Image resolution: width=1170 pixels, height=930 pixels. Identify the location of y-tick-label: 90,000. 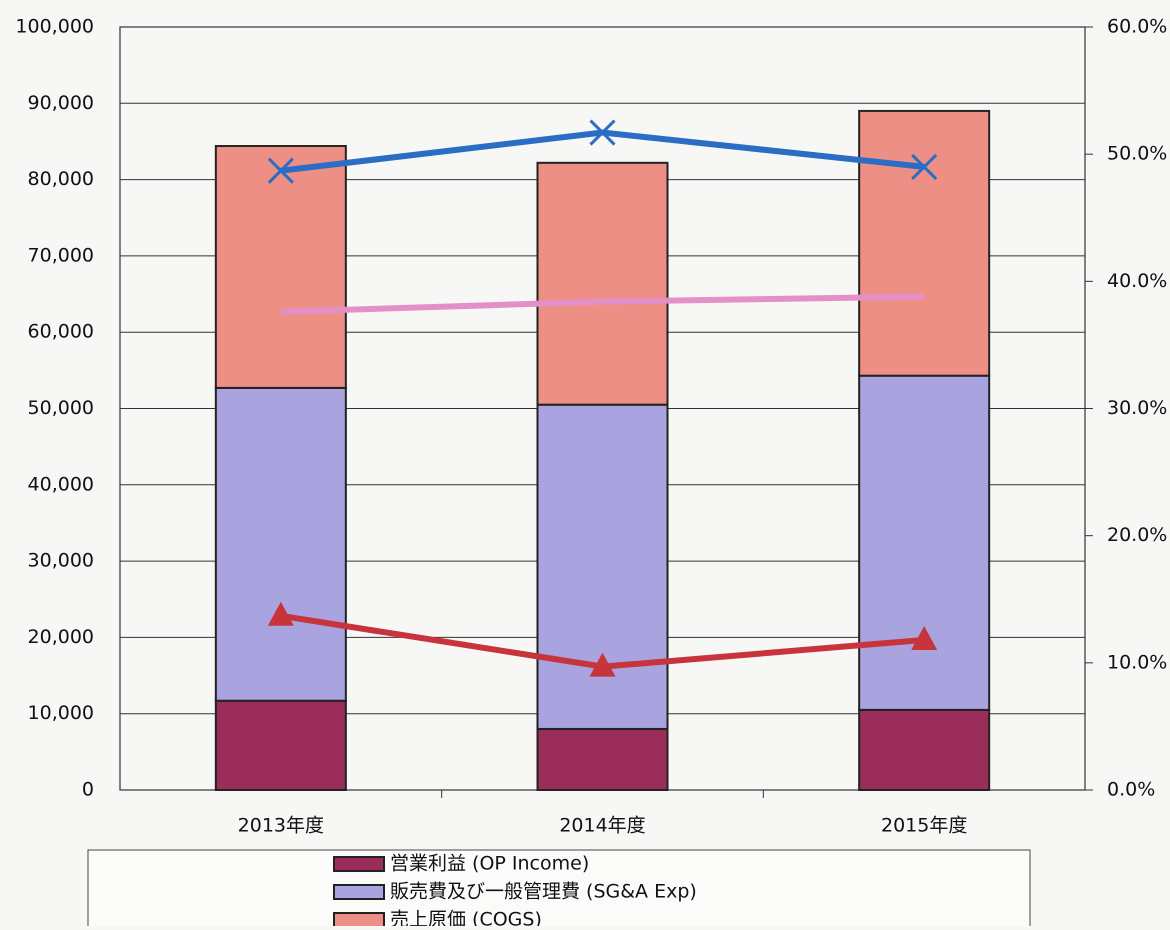
(61, 103).